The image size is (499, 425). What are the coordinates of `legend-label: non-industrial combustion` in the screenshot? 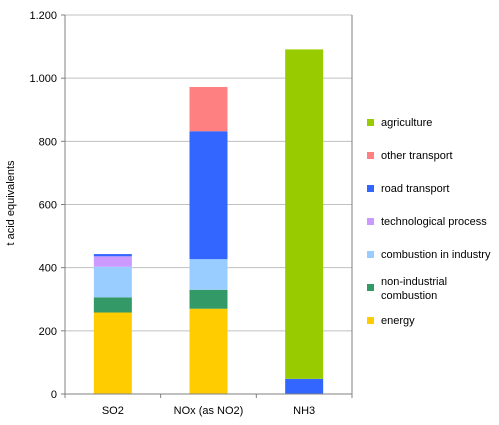 It's located at (414, 289).